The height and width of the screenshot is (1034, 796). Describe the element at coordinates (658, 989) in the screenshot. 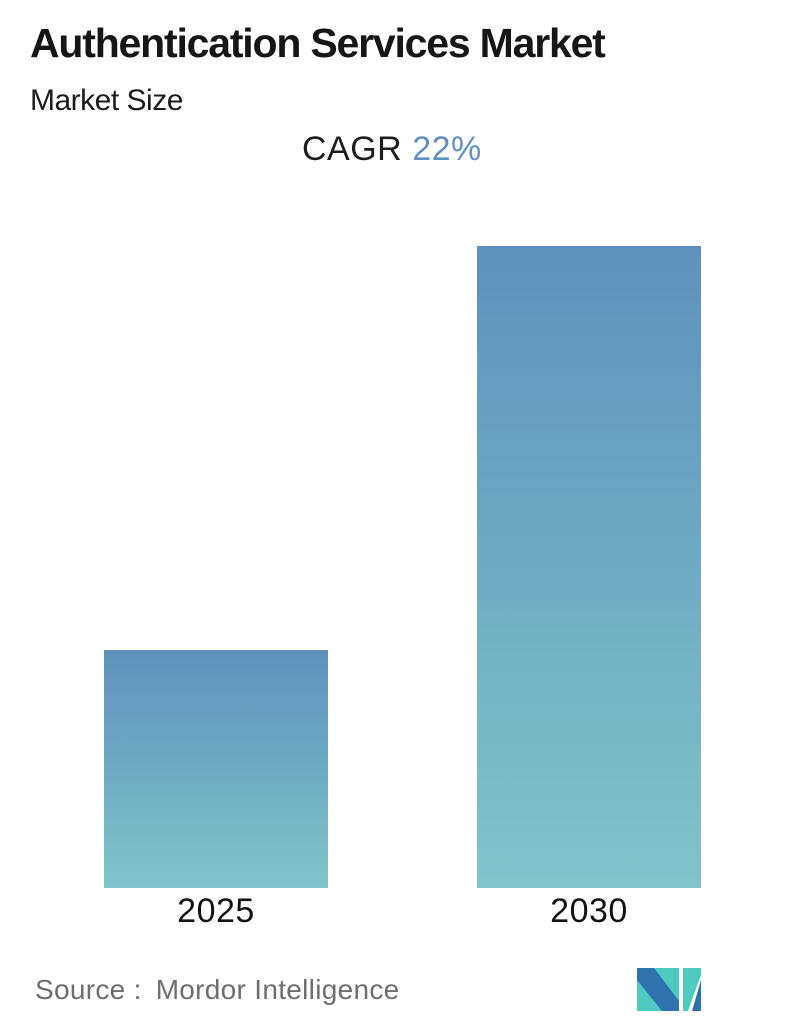

I see `logo-left-blue-m` at that location.